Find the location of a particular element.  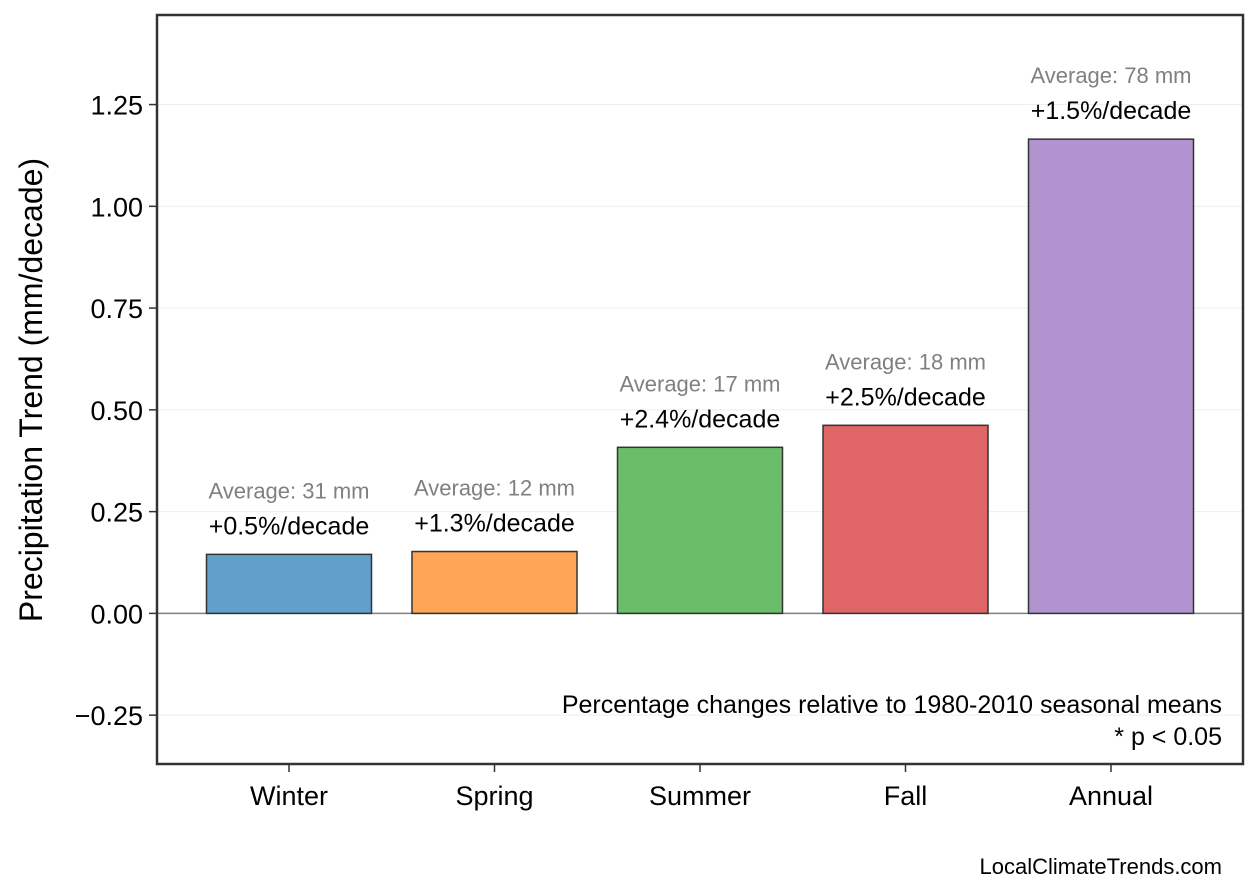

bar-average-label: Average: 12 mm is located at coordinates (494, 488).